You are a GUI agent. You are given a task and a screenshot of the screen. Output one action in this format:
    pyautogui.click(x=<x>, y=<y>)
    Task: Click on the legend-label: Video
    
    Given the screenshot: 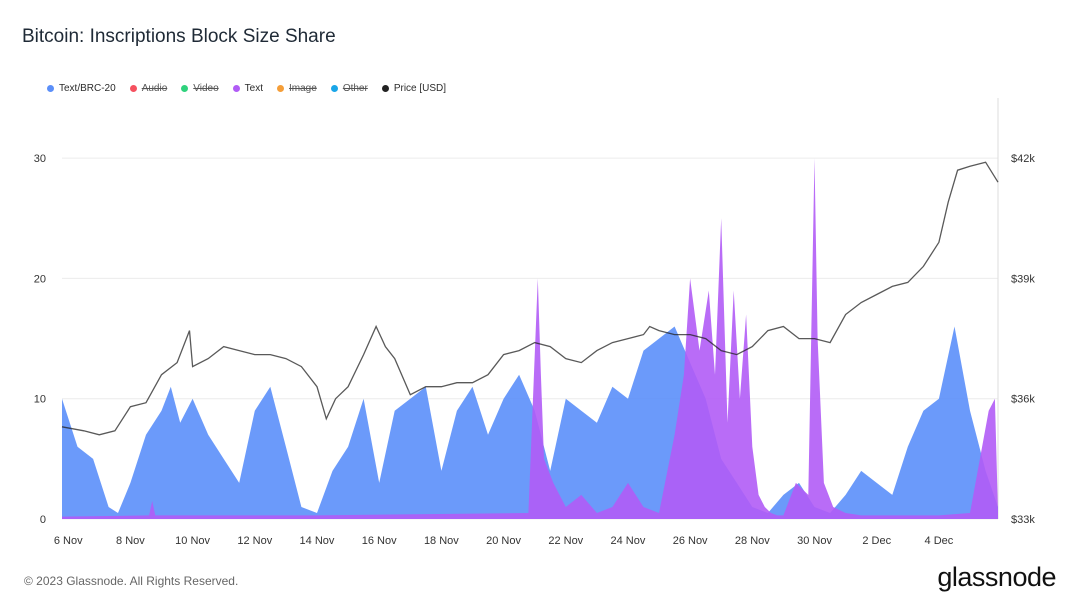 What is the action you would take?
    pyautogui.click(x=206, y=88)
    